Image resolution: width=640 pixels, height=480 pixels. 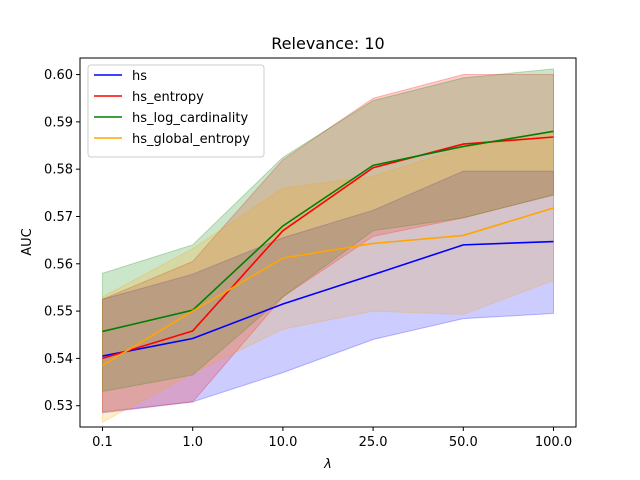 What do you see at coordinates (58, 312) in the screenshot?
I see `y-tick-label: 0.55` at bounding box center [58, 312].